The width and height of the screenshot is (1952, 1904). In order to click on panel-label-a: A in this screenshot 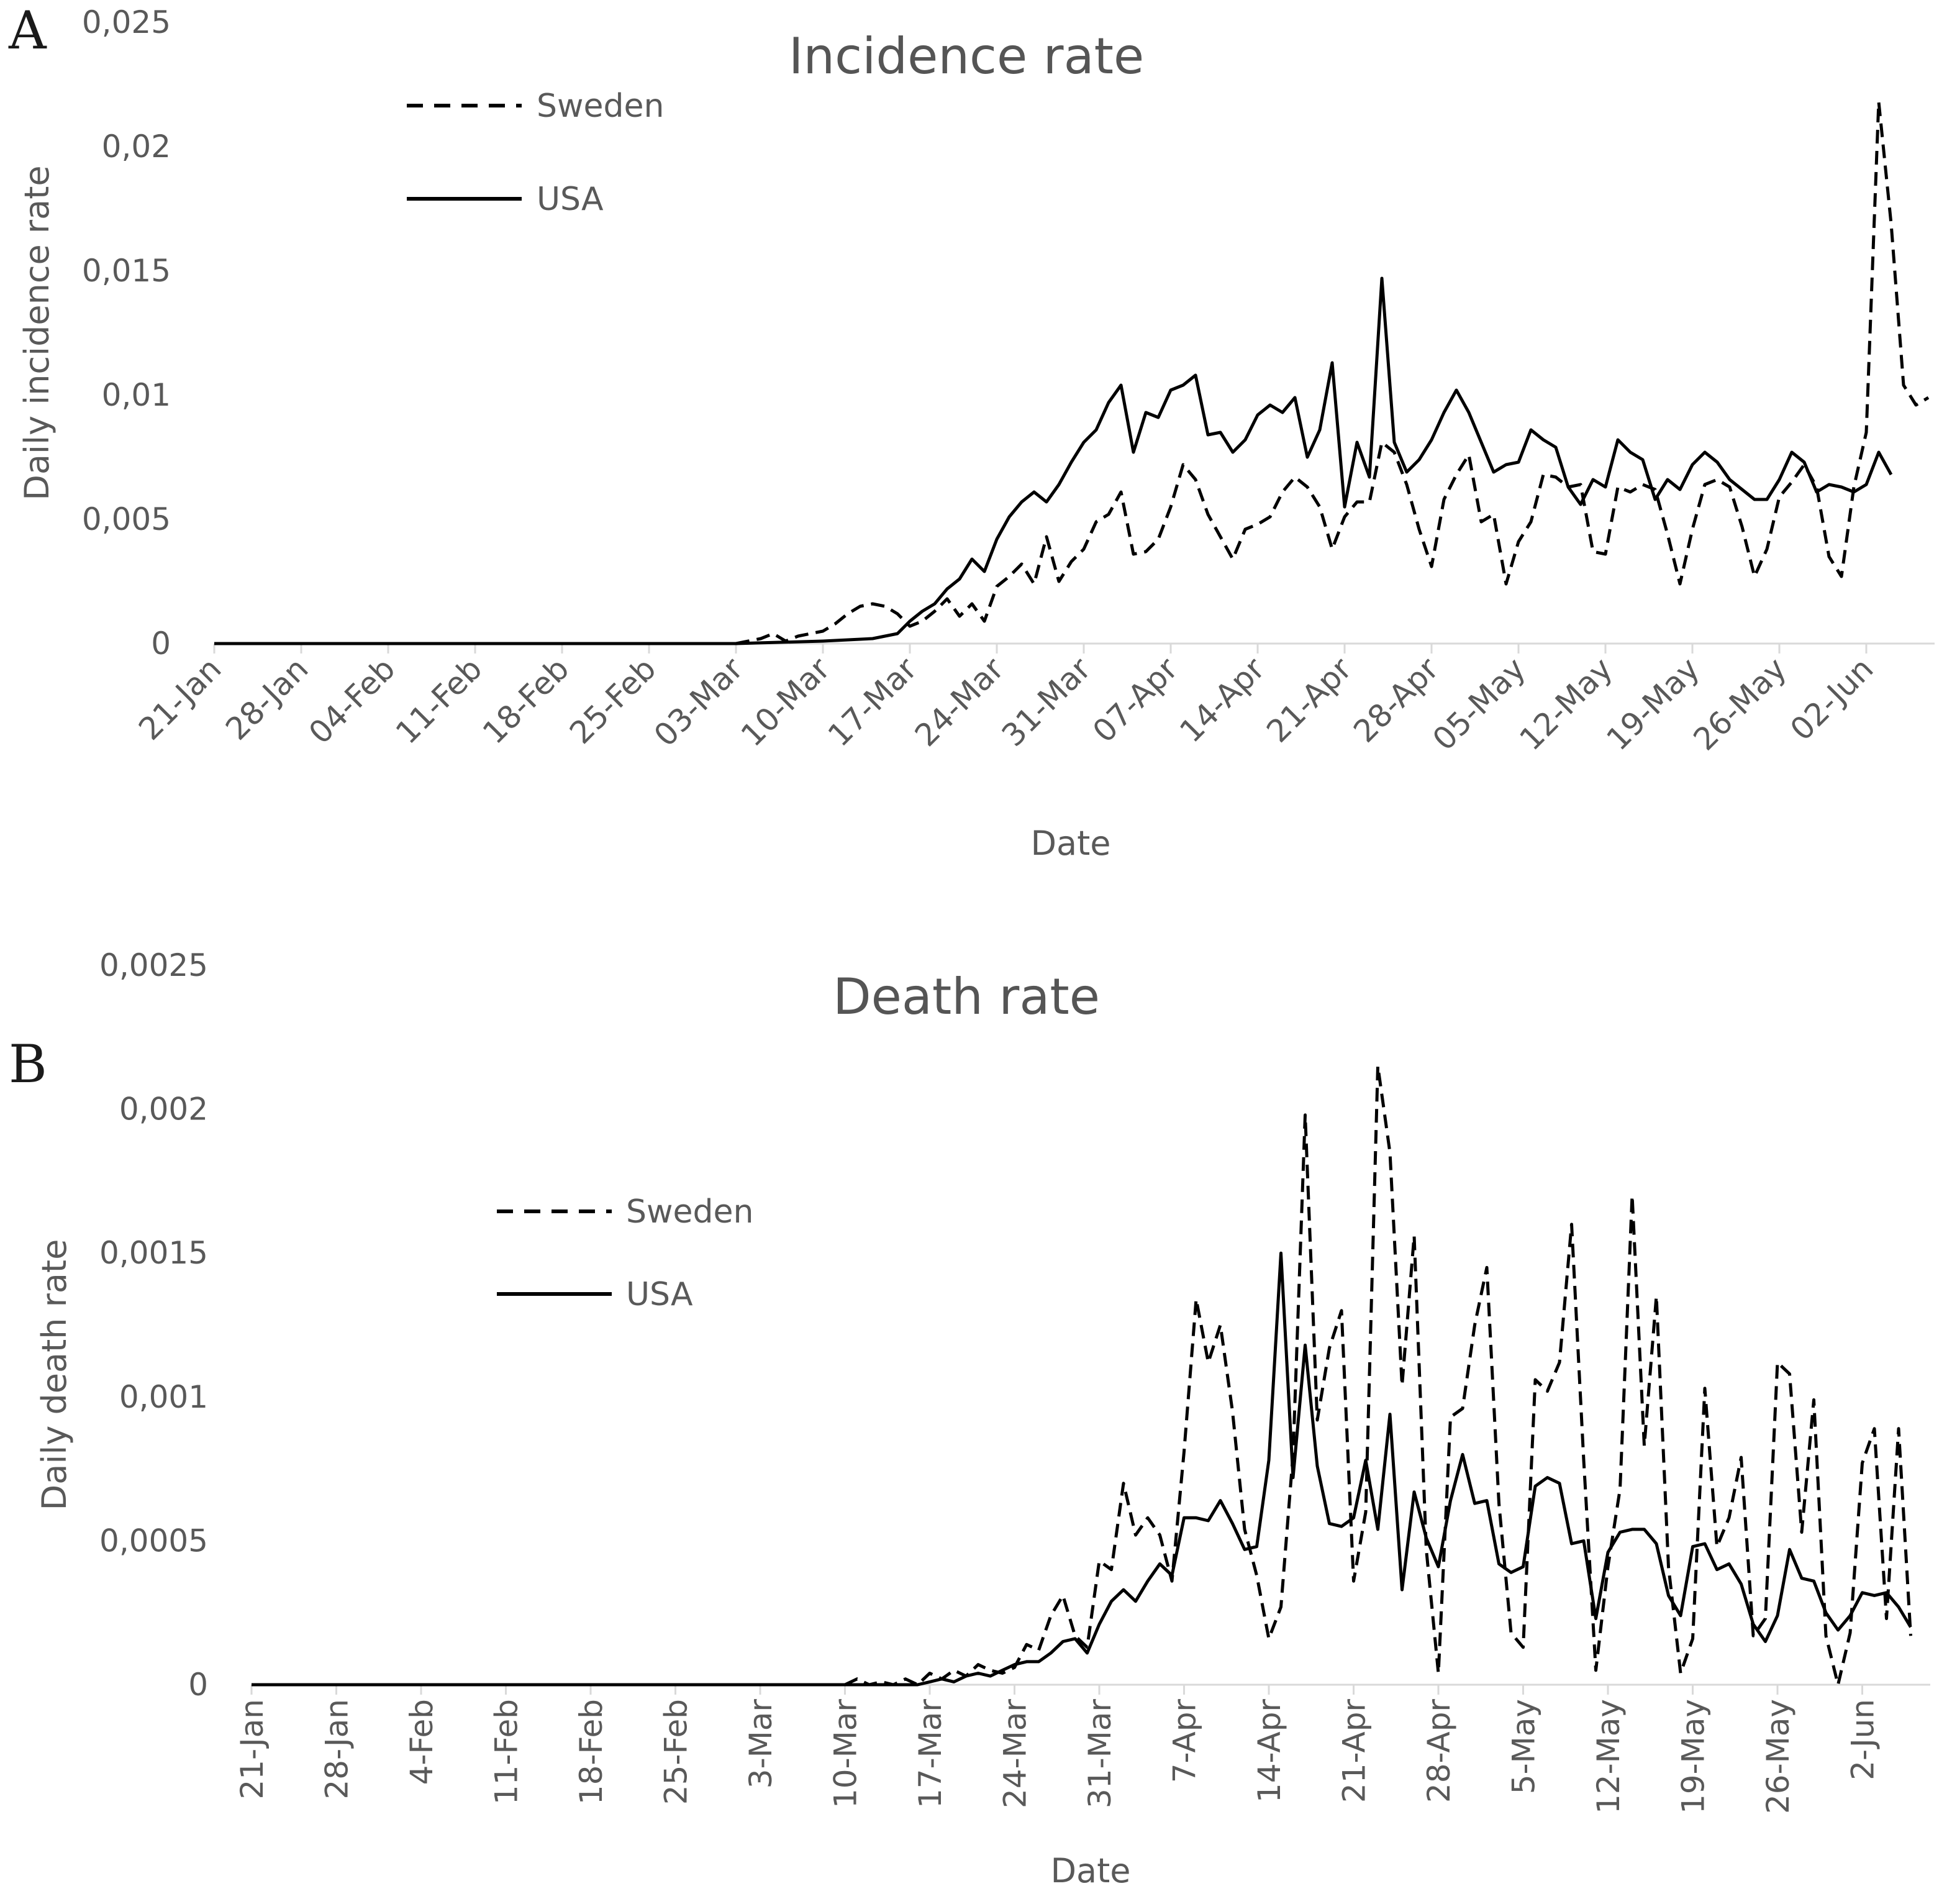, I will do `click(27, 30)`.